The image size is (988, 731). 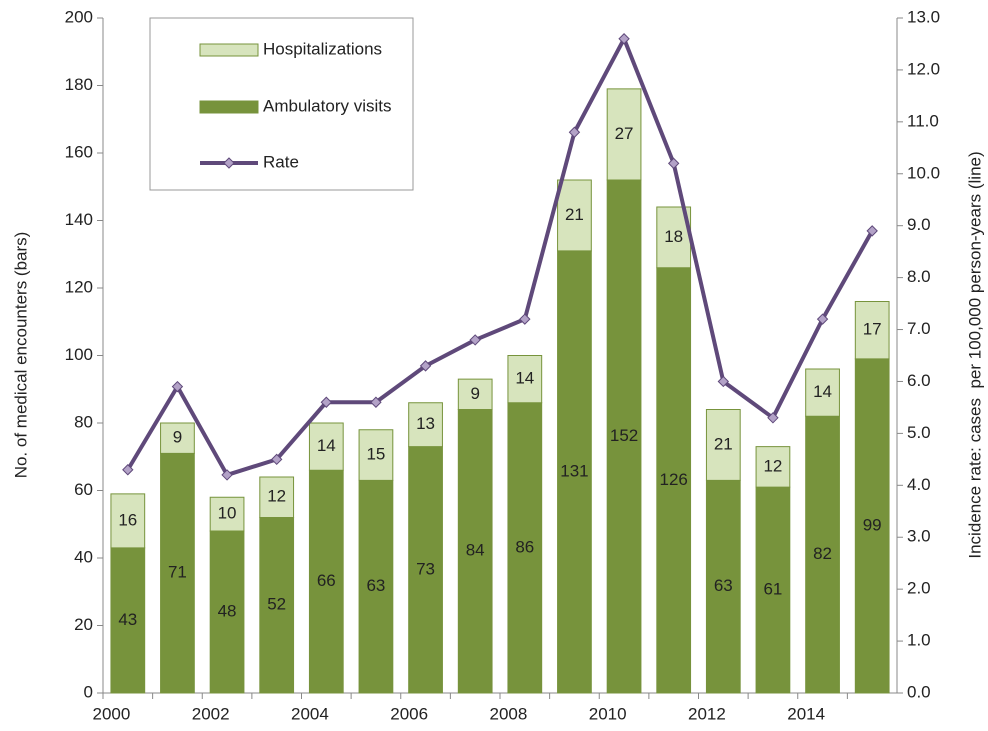 I want to click on y-tick-label: 40, so click(x=83, y=556).